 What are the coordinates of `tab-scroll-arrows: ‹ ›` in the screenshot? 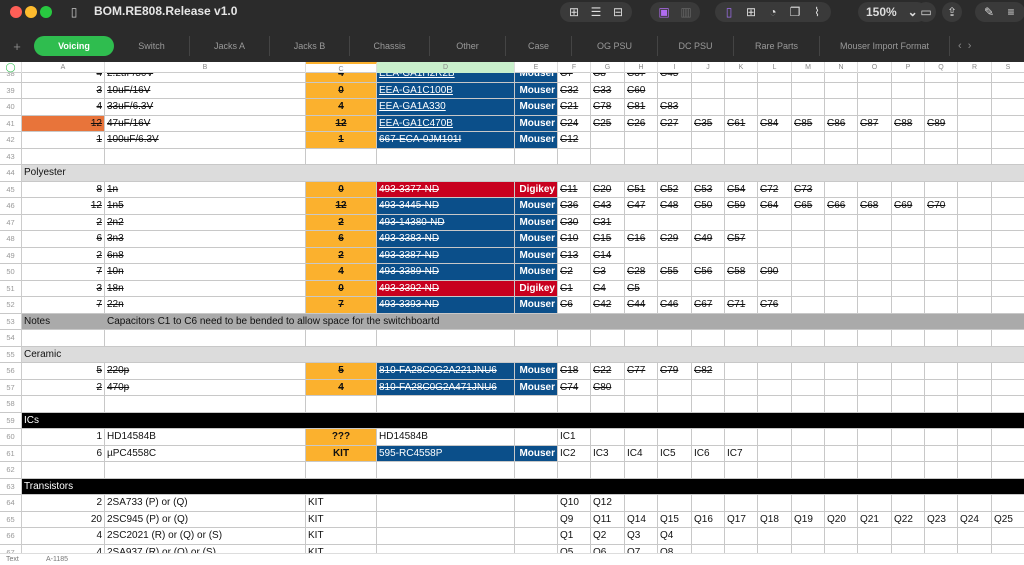 It's located at (964, 46).